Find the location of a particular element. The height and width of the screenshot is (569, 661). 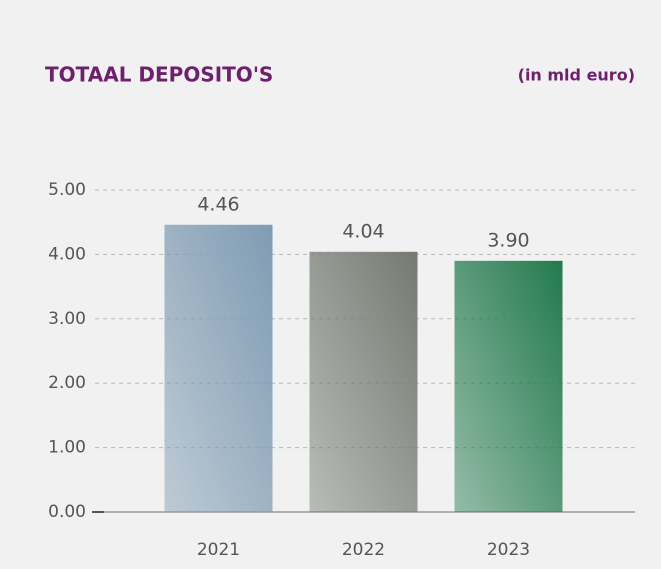

y-tick-label: 0.00 is located at coordinates (67, 512).